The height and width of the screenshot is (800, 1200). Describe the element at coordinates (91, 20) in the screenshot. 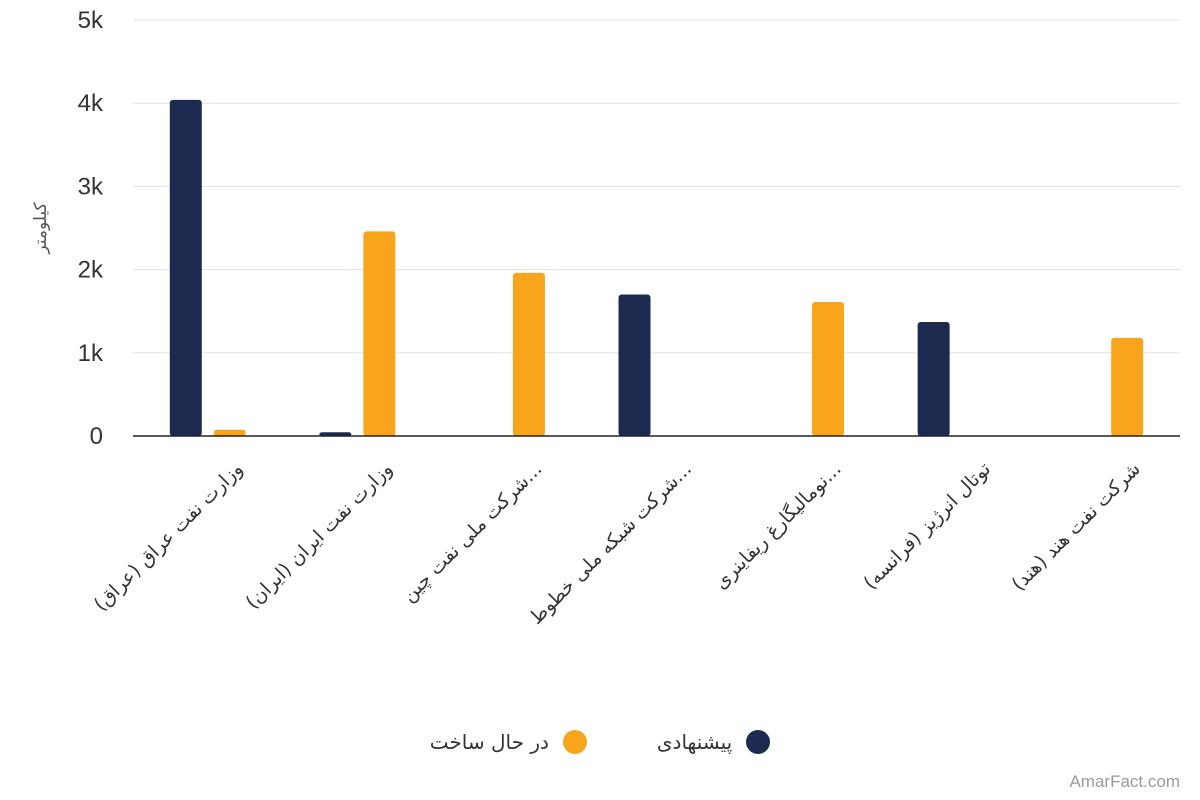

I see `y-tick-label: 5k` at that location.